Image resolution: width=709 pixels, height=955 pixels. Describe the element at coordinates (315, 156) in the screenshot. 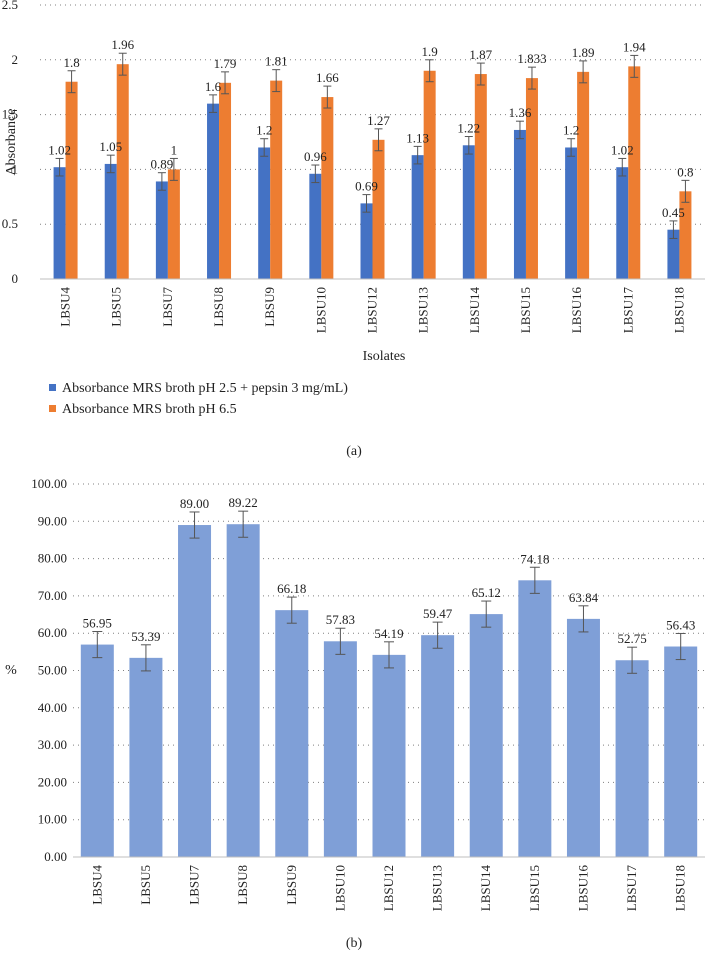

I see `data-label: 0.96` at that location.